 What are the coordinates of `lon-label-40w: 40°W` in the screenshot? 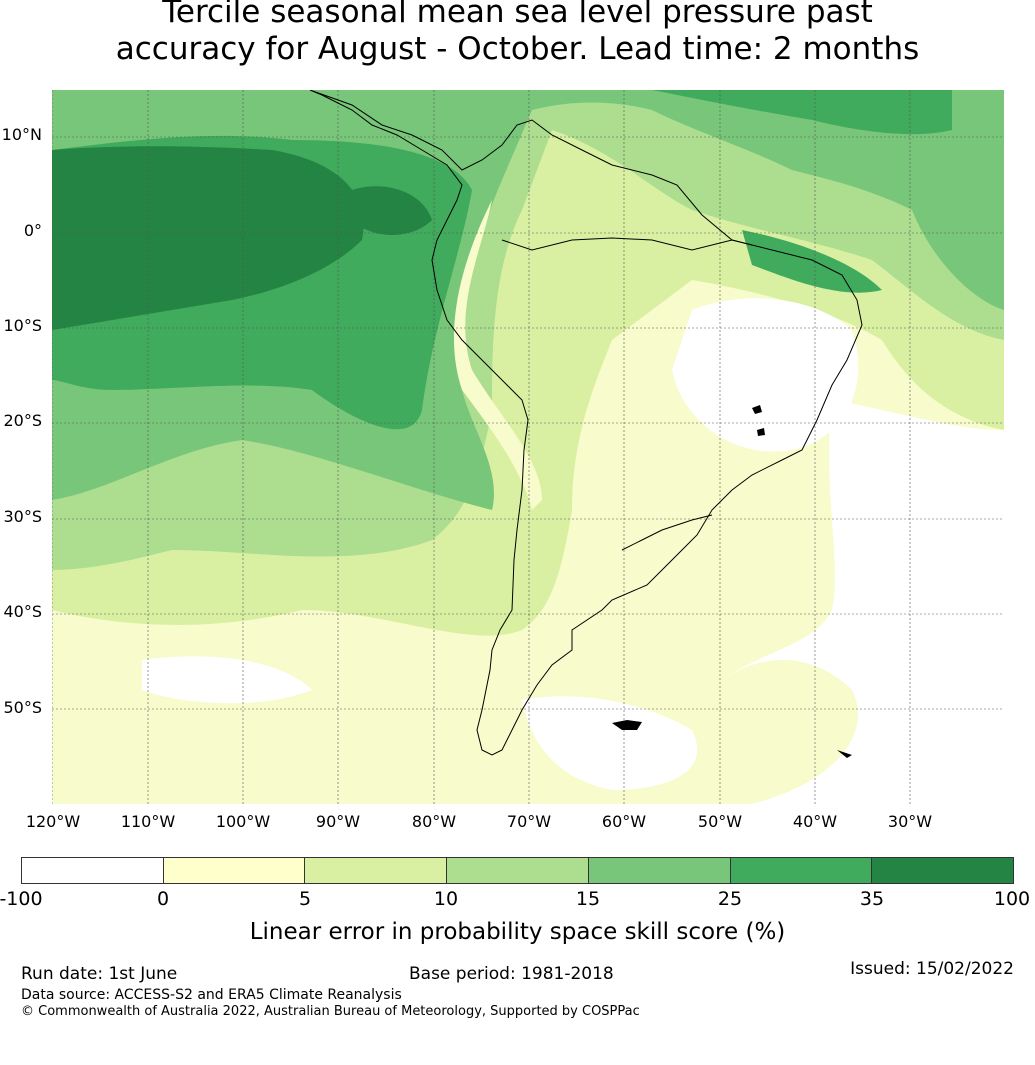 It's located at (815, 821).